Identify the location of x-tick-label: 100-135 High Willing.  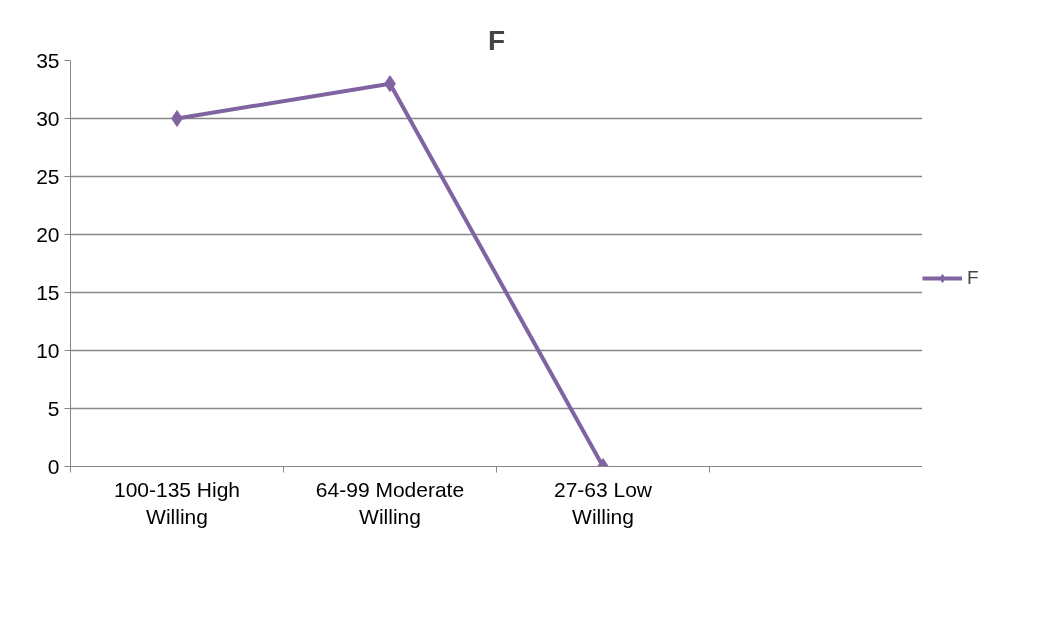
(177, 503).